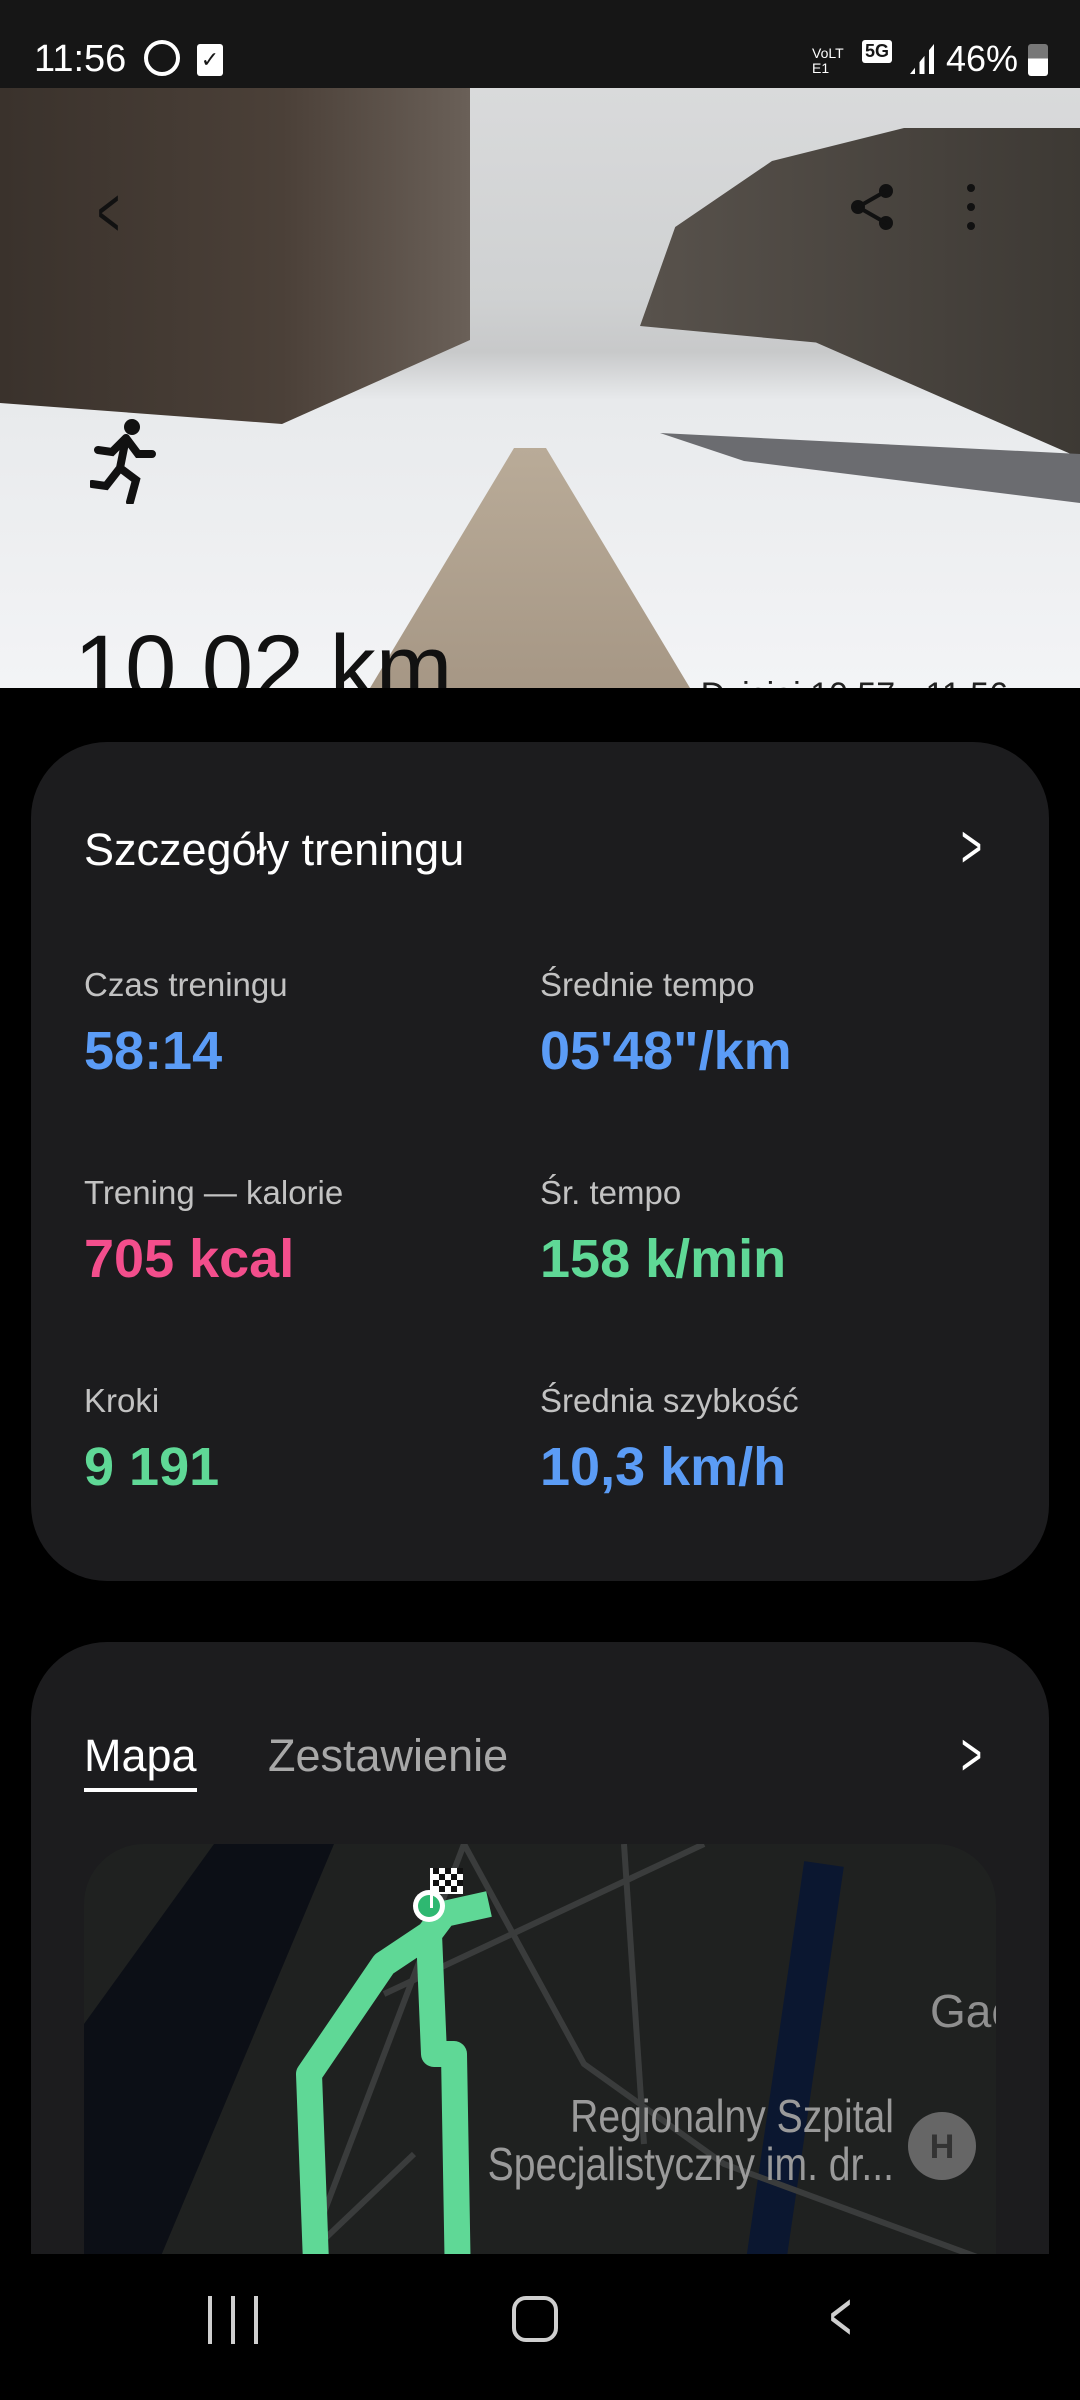  What do you see at coordinates (877, 51) in the screenshot?
I see `5g-badge: 5G` at bounding box center [877, 51].